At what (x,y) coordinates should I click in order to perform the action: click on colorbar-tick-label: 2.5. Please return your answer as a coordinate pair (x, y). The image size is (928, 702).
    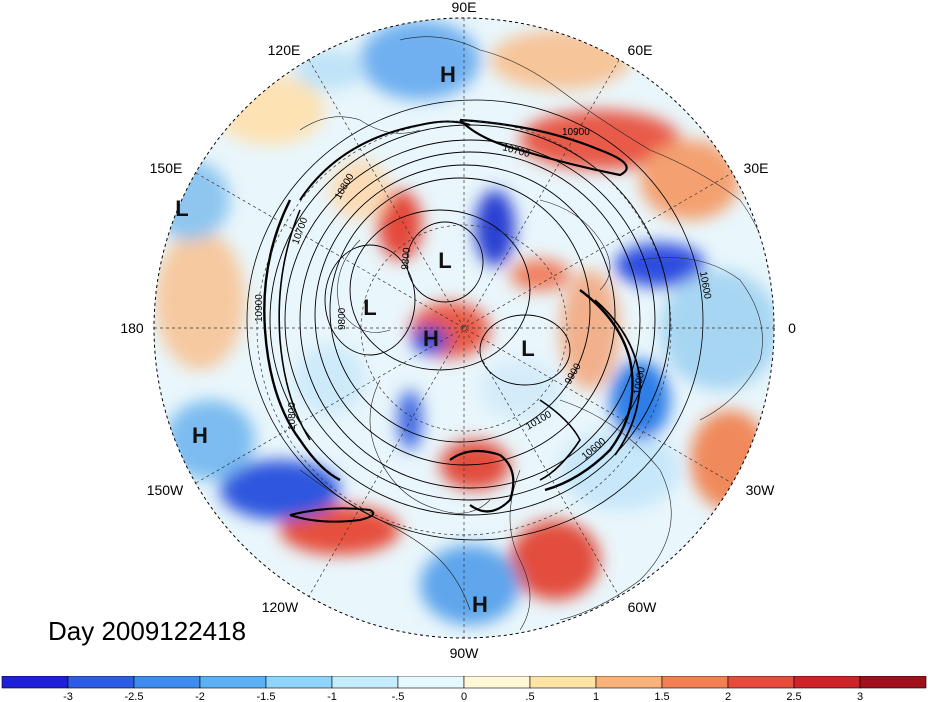
    Looking at the image, I should click on (793, 696).